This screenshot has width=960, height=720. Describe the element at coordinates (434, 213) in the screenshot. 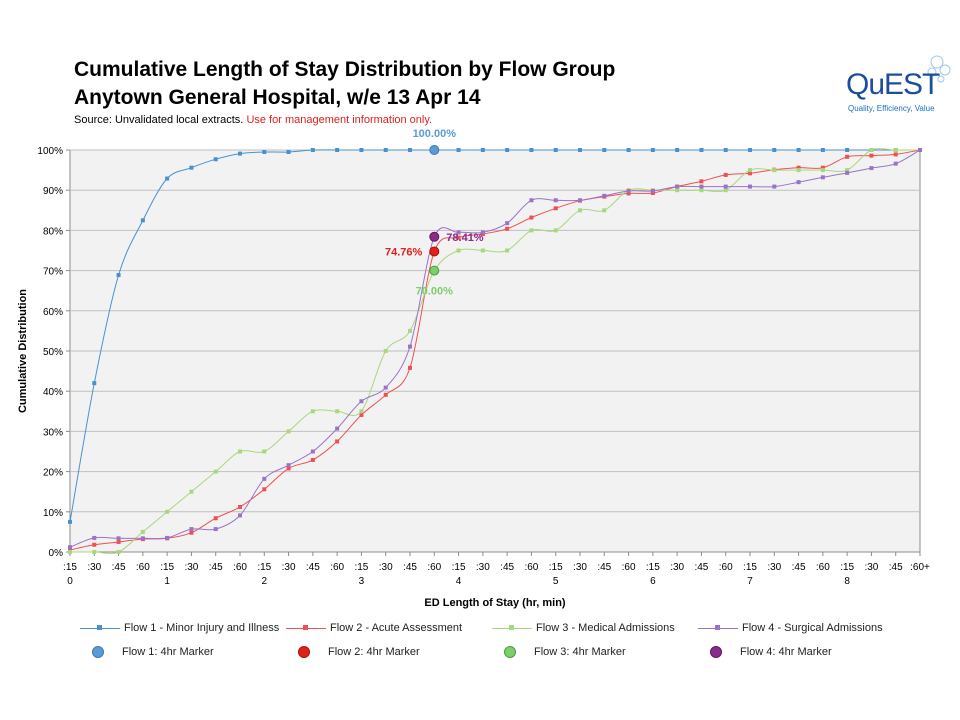

I see `four-hour-markers: 100.00% 74.76% 70.00% 78.41%` at that location.